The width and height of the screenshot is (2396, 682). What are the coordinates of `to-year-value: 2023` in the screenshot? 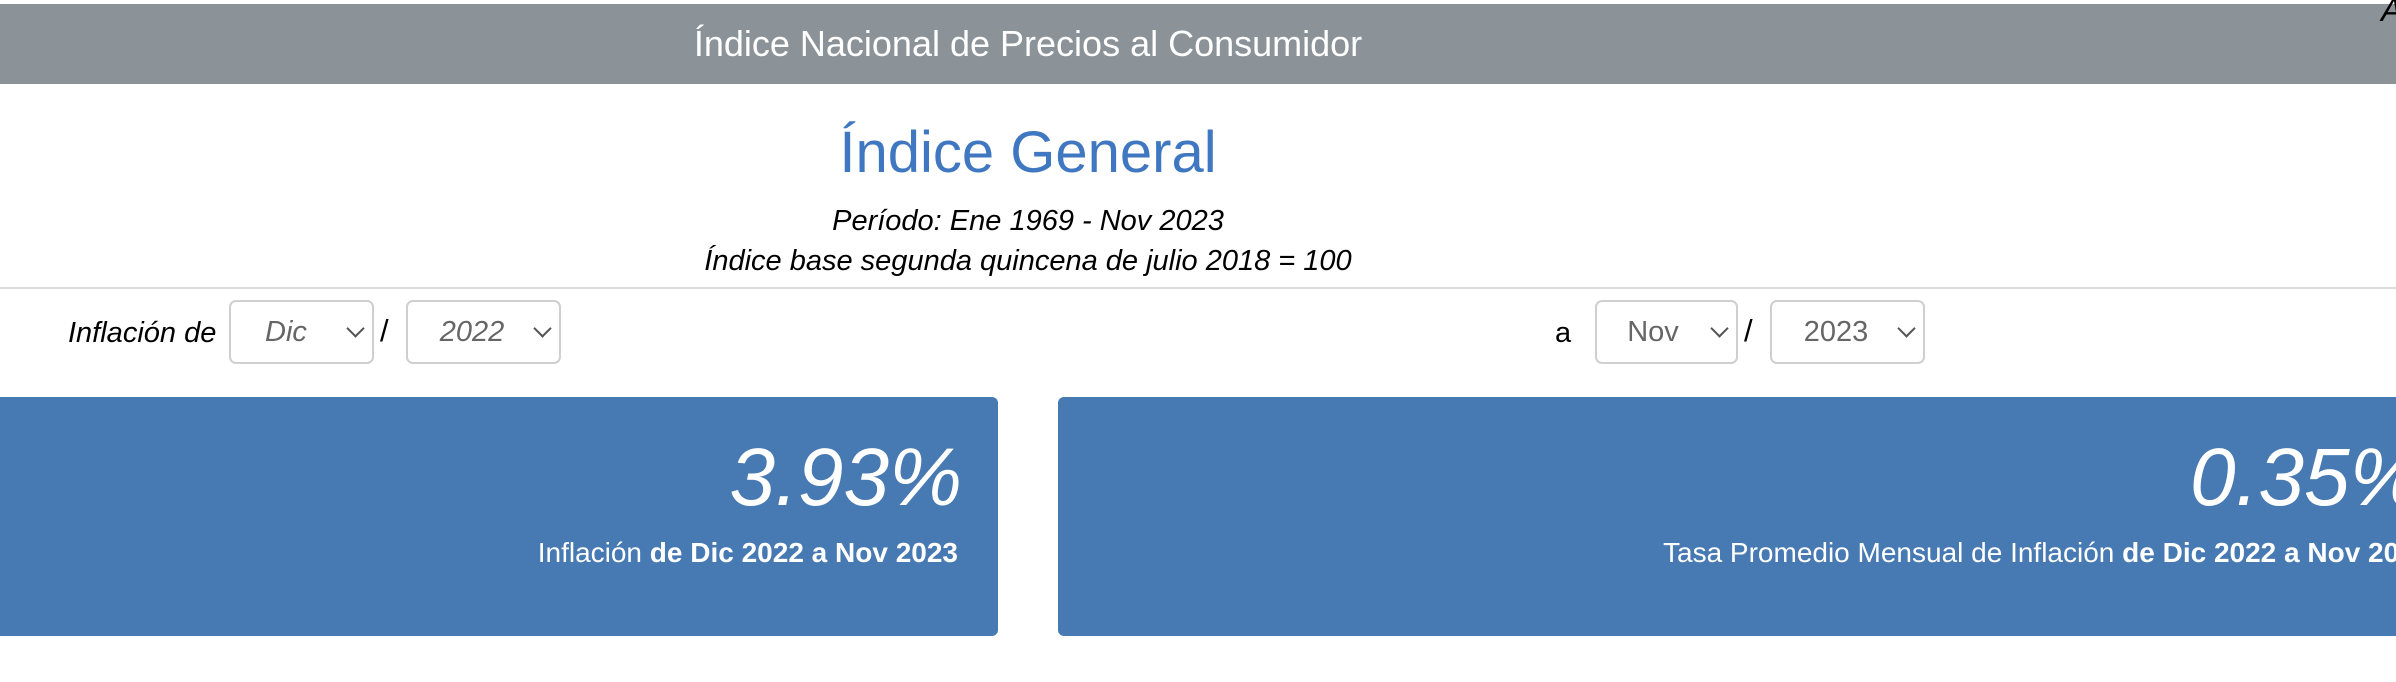 It's located at (1836, 332).